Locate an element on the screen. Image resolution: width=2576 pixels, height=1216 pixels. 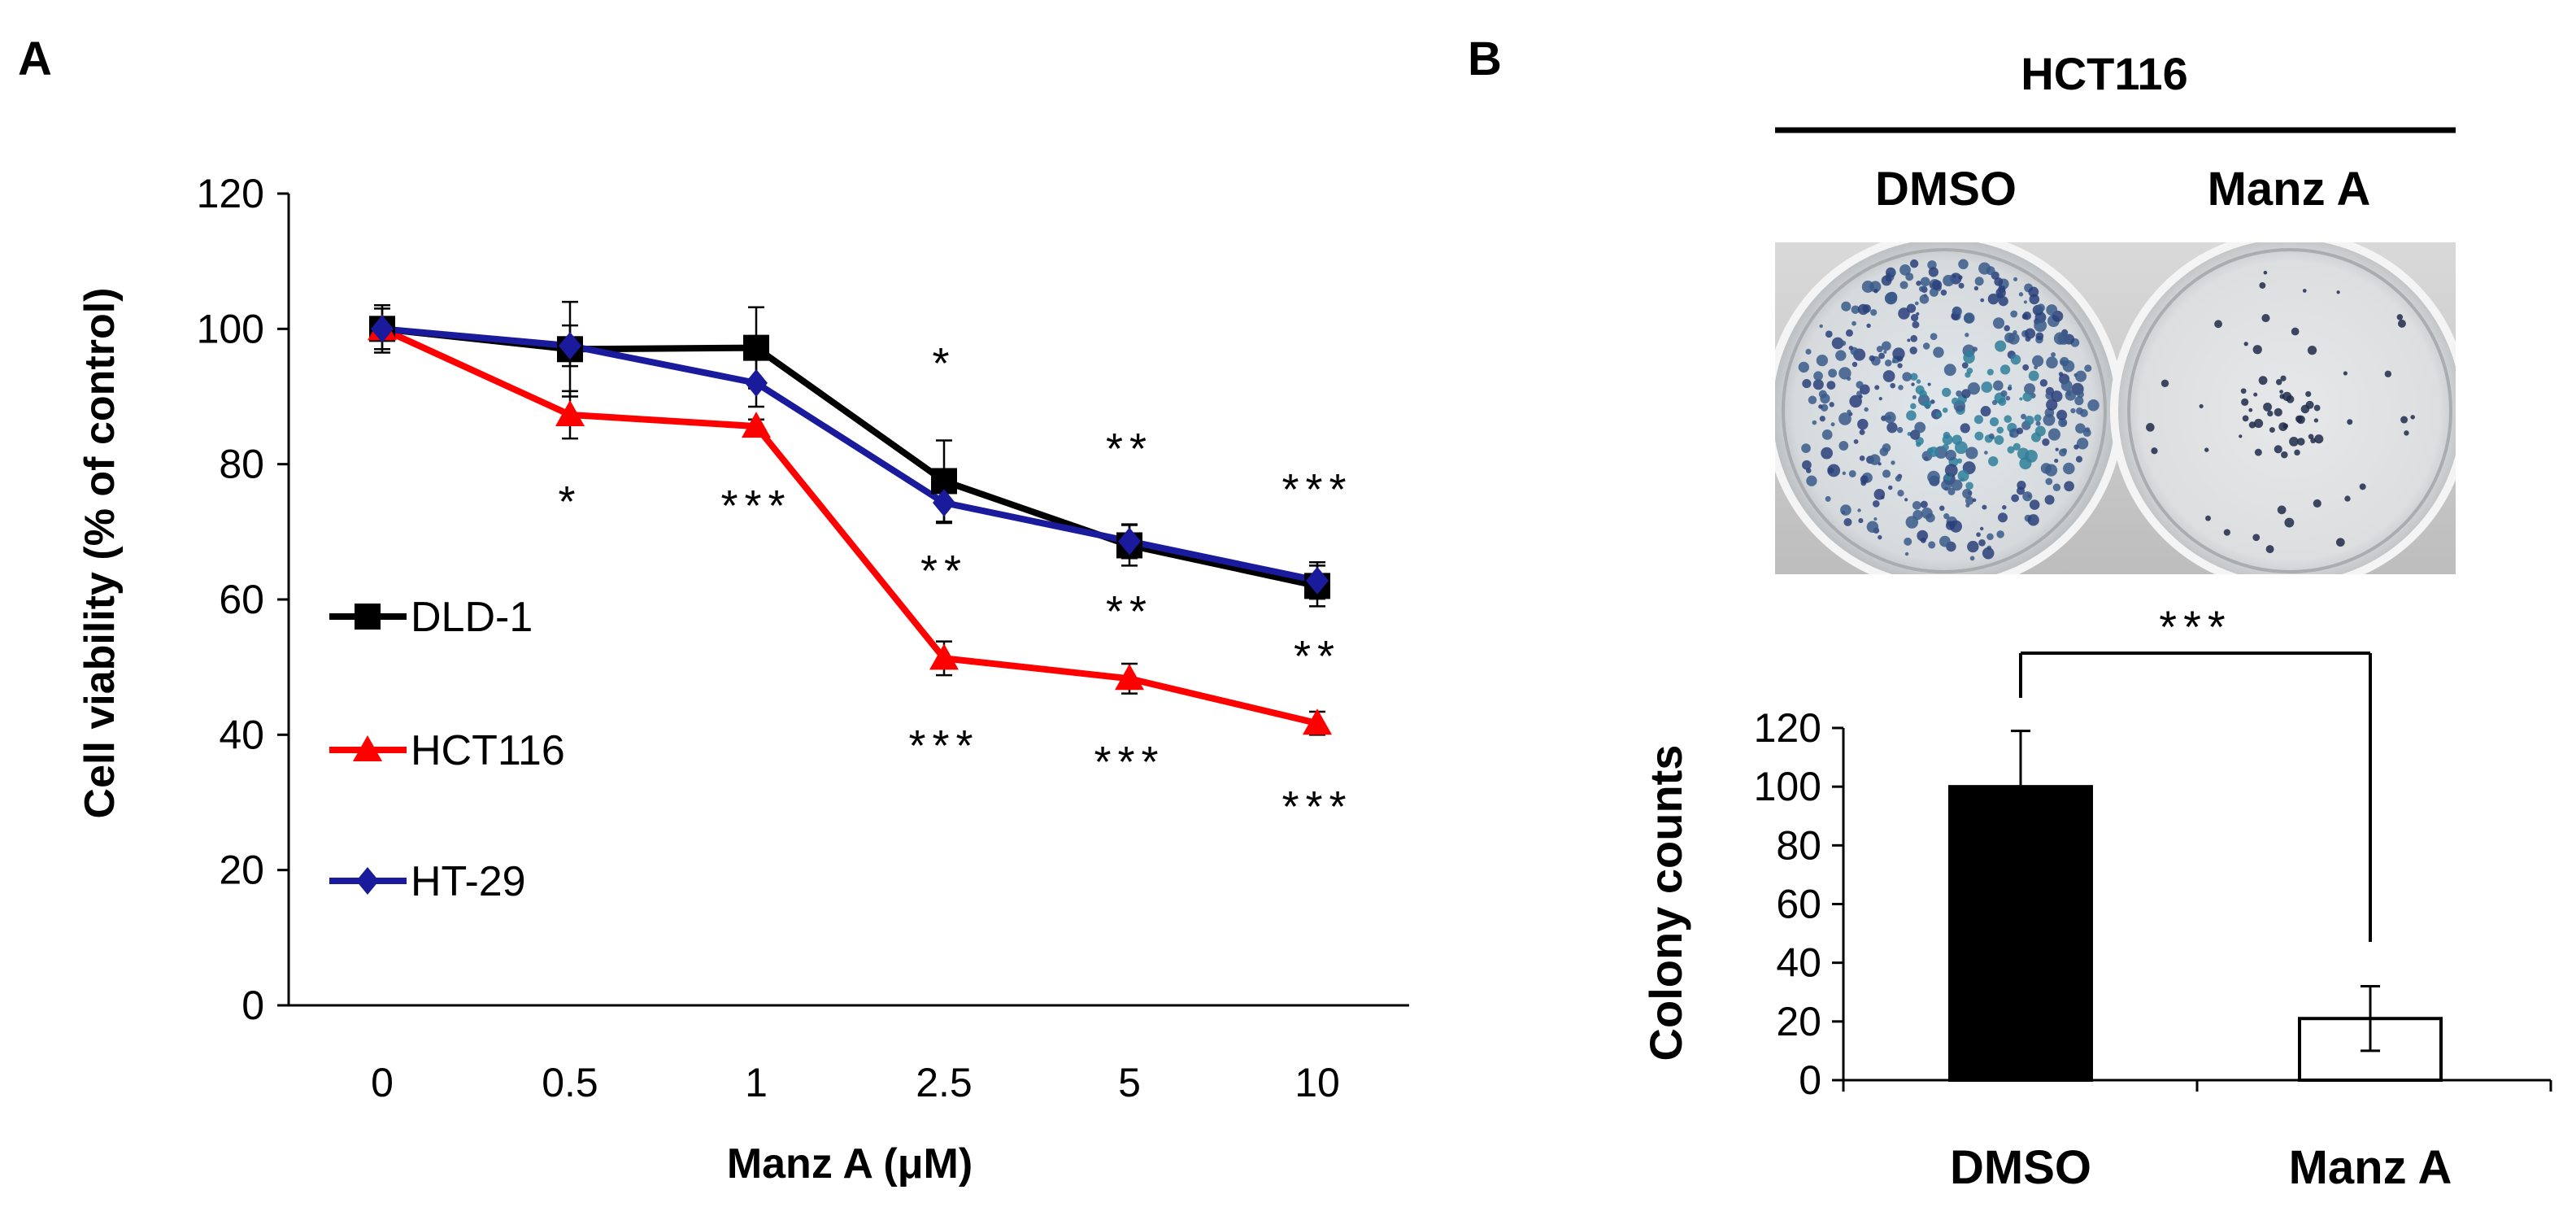
y-tick-label: 60 is located at coordinates (241, 600).